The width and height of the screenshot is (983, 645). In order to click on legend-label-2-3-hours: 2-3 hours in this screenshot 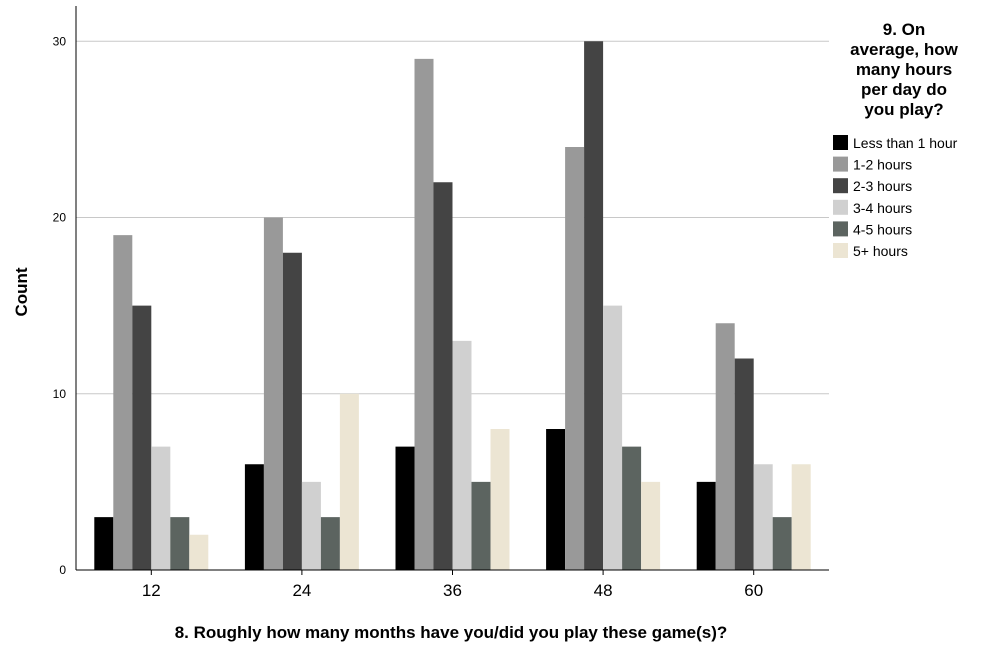, I will do `click(882, 186)`.